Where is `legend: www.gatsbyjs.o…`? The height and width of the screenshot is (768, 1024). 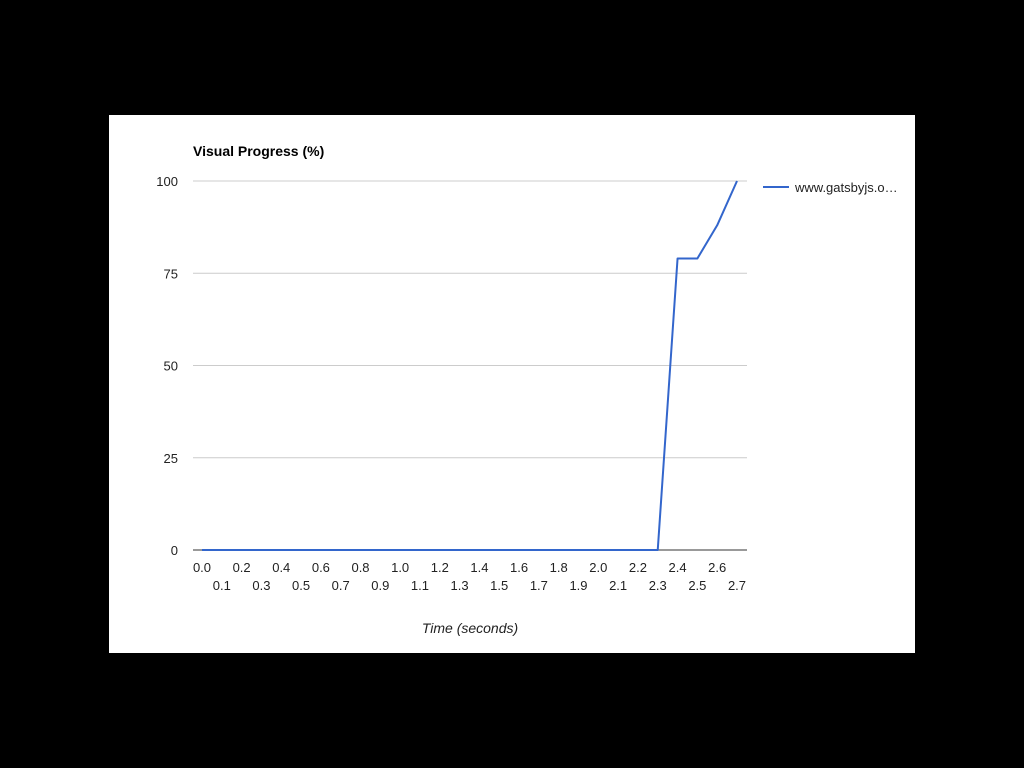 legend: www.gatsbyjs.o… is located at coordinates (830, 187).